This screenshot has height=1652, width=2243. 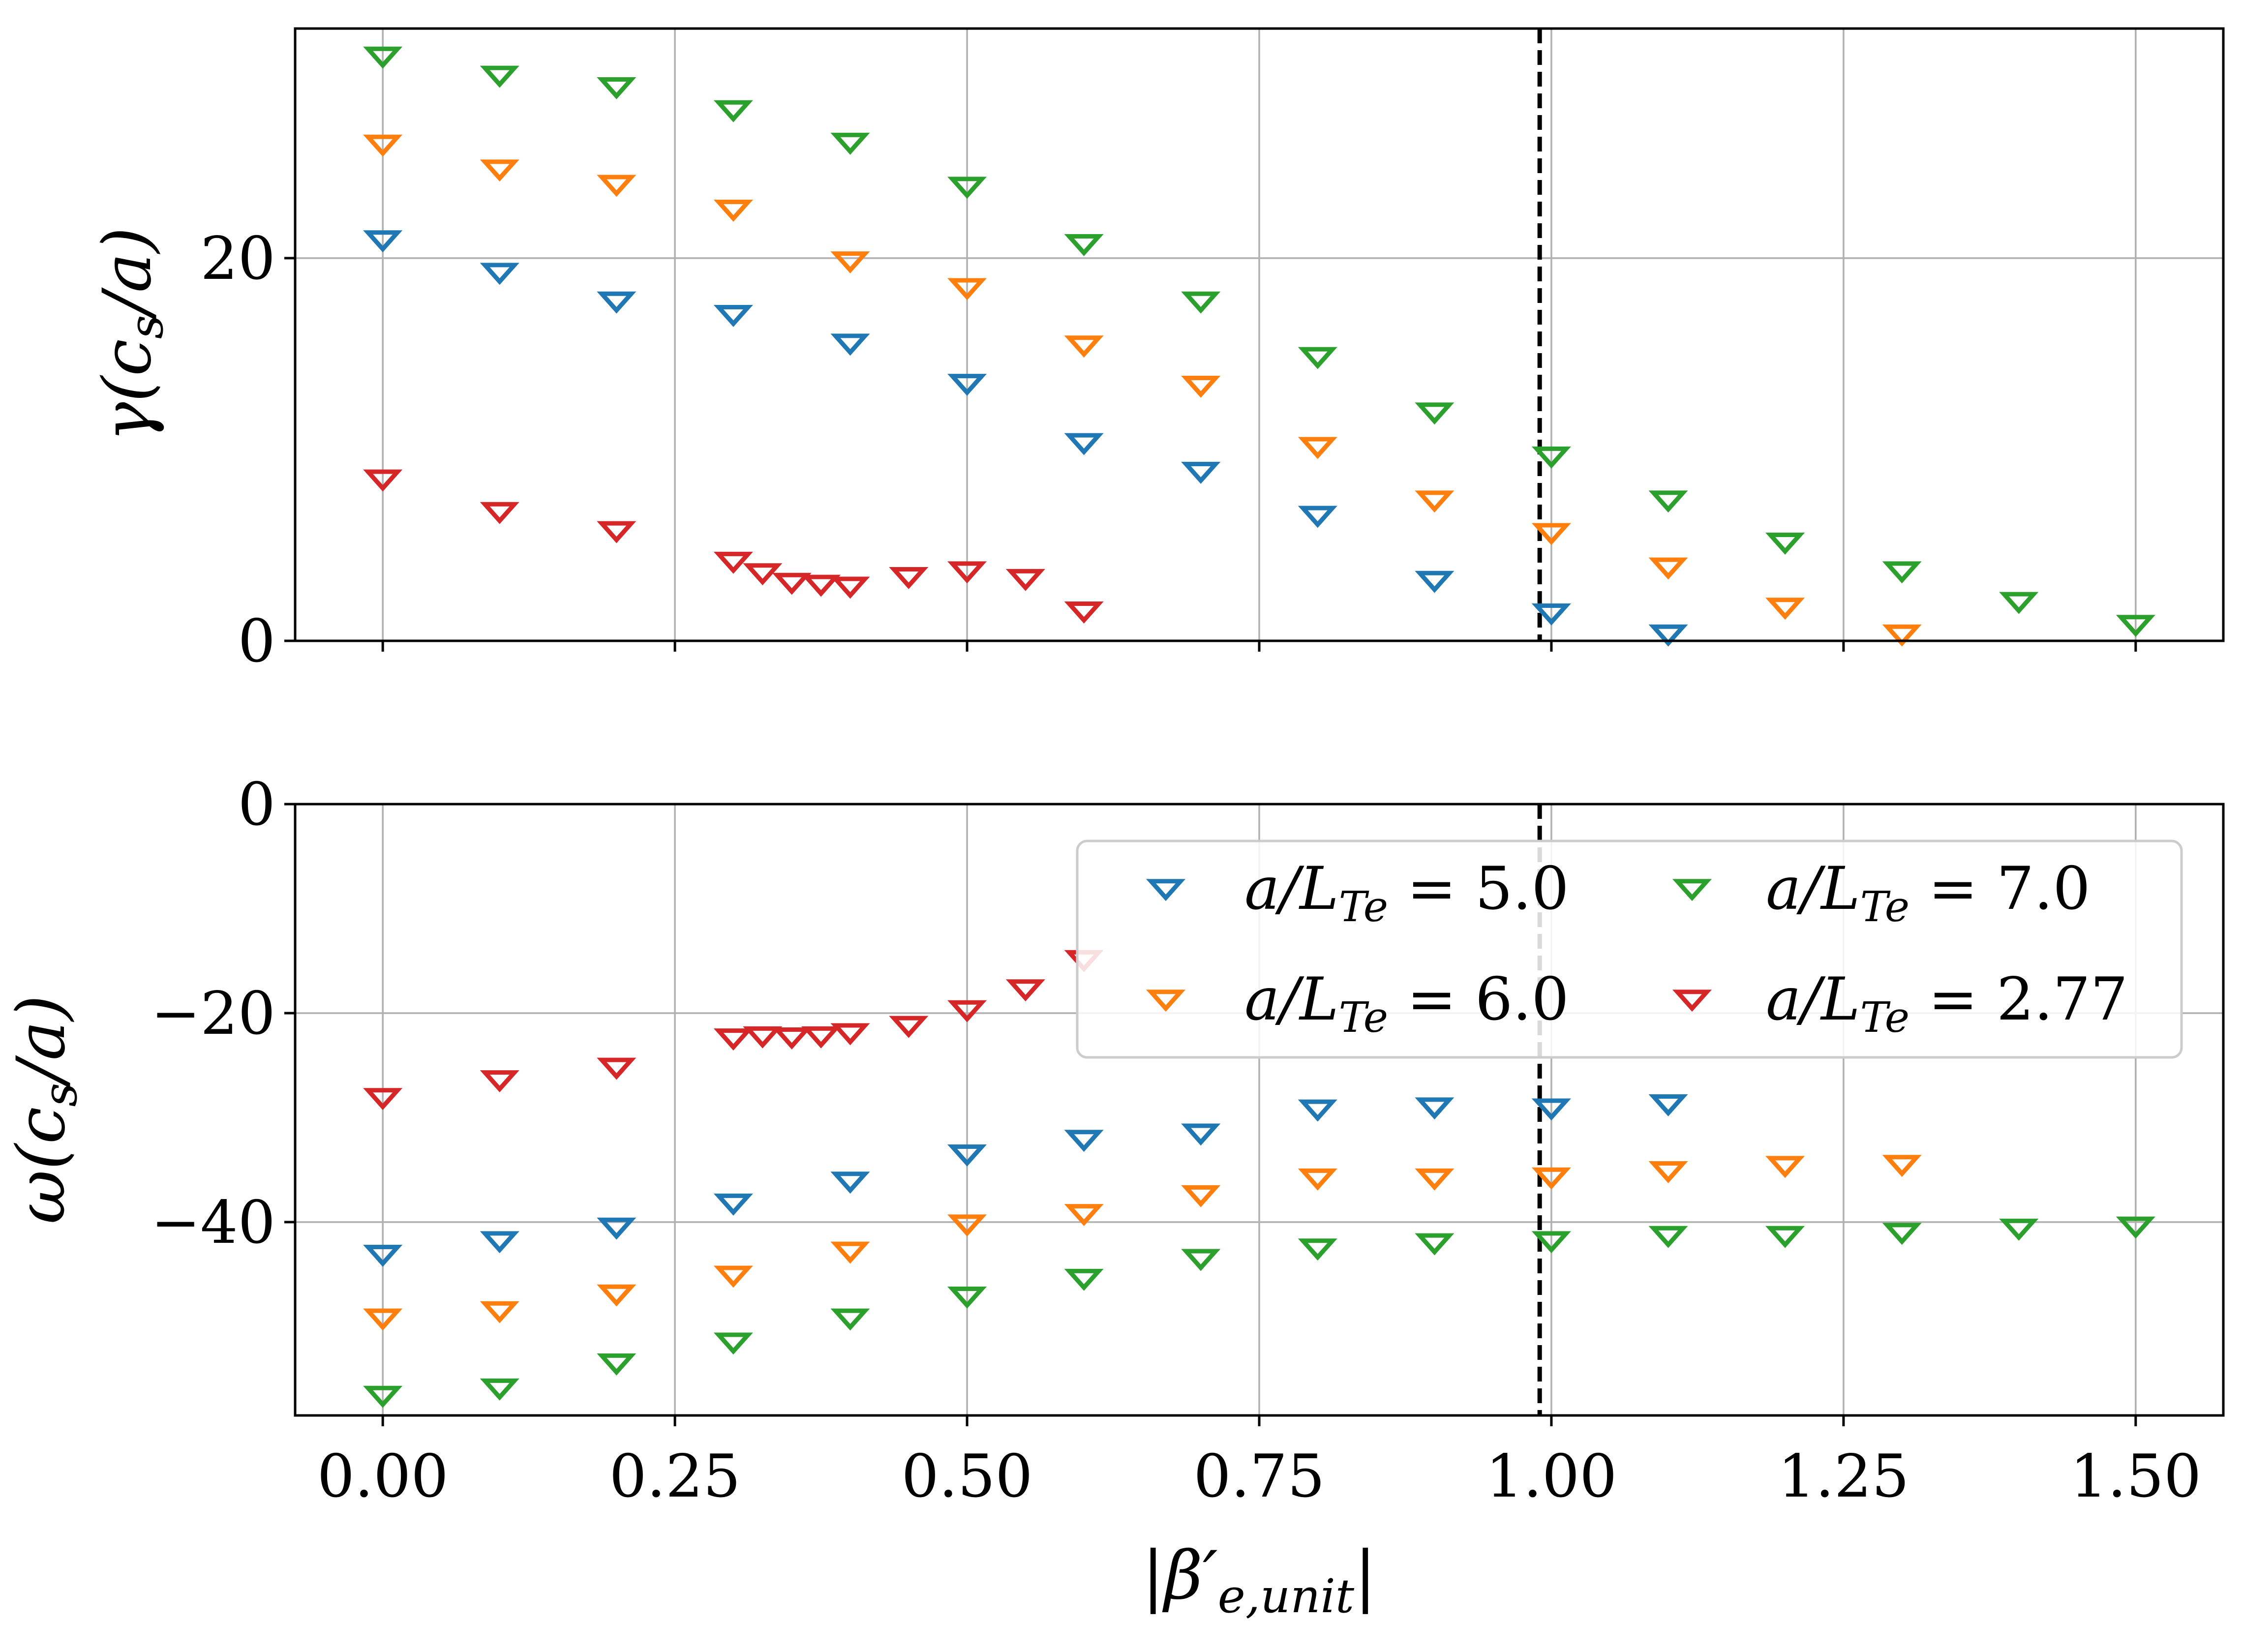 What do you see at coordinates (966, 1476) in the screenshot?
I see `x-tick-label: 0.50` at bounding box center [966, 1476].